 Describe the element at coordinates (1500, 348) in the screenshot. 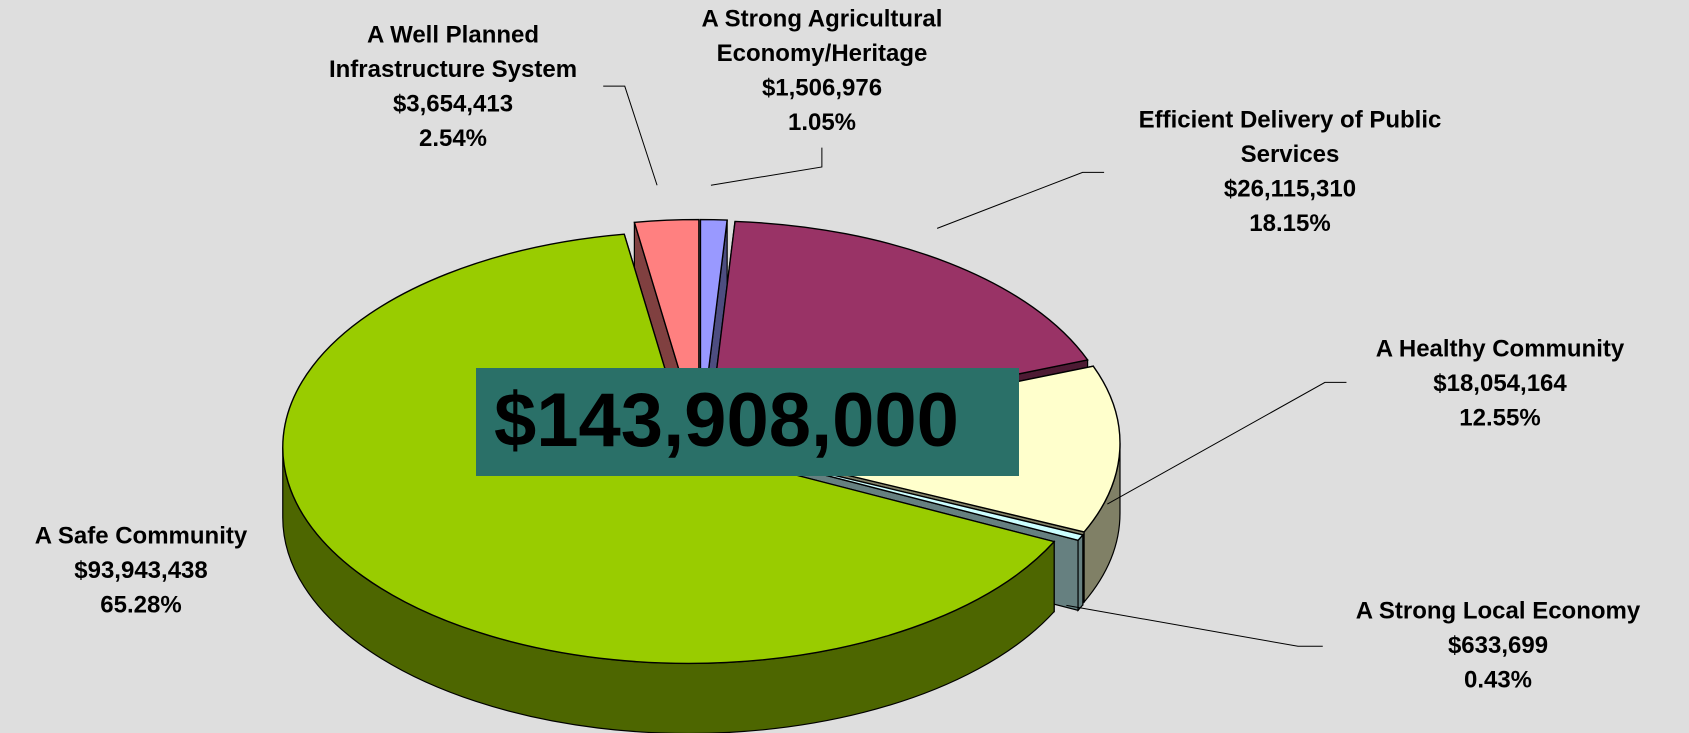

I see `slice-label: A Healthy Community` at that location.